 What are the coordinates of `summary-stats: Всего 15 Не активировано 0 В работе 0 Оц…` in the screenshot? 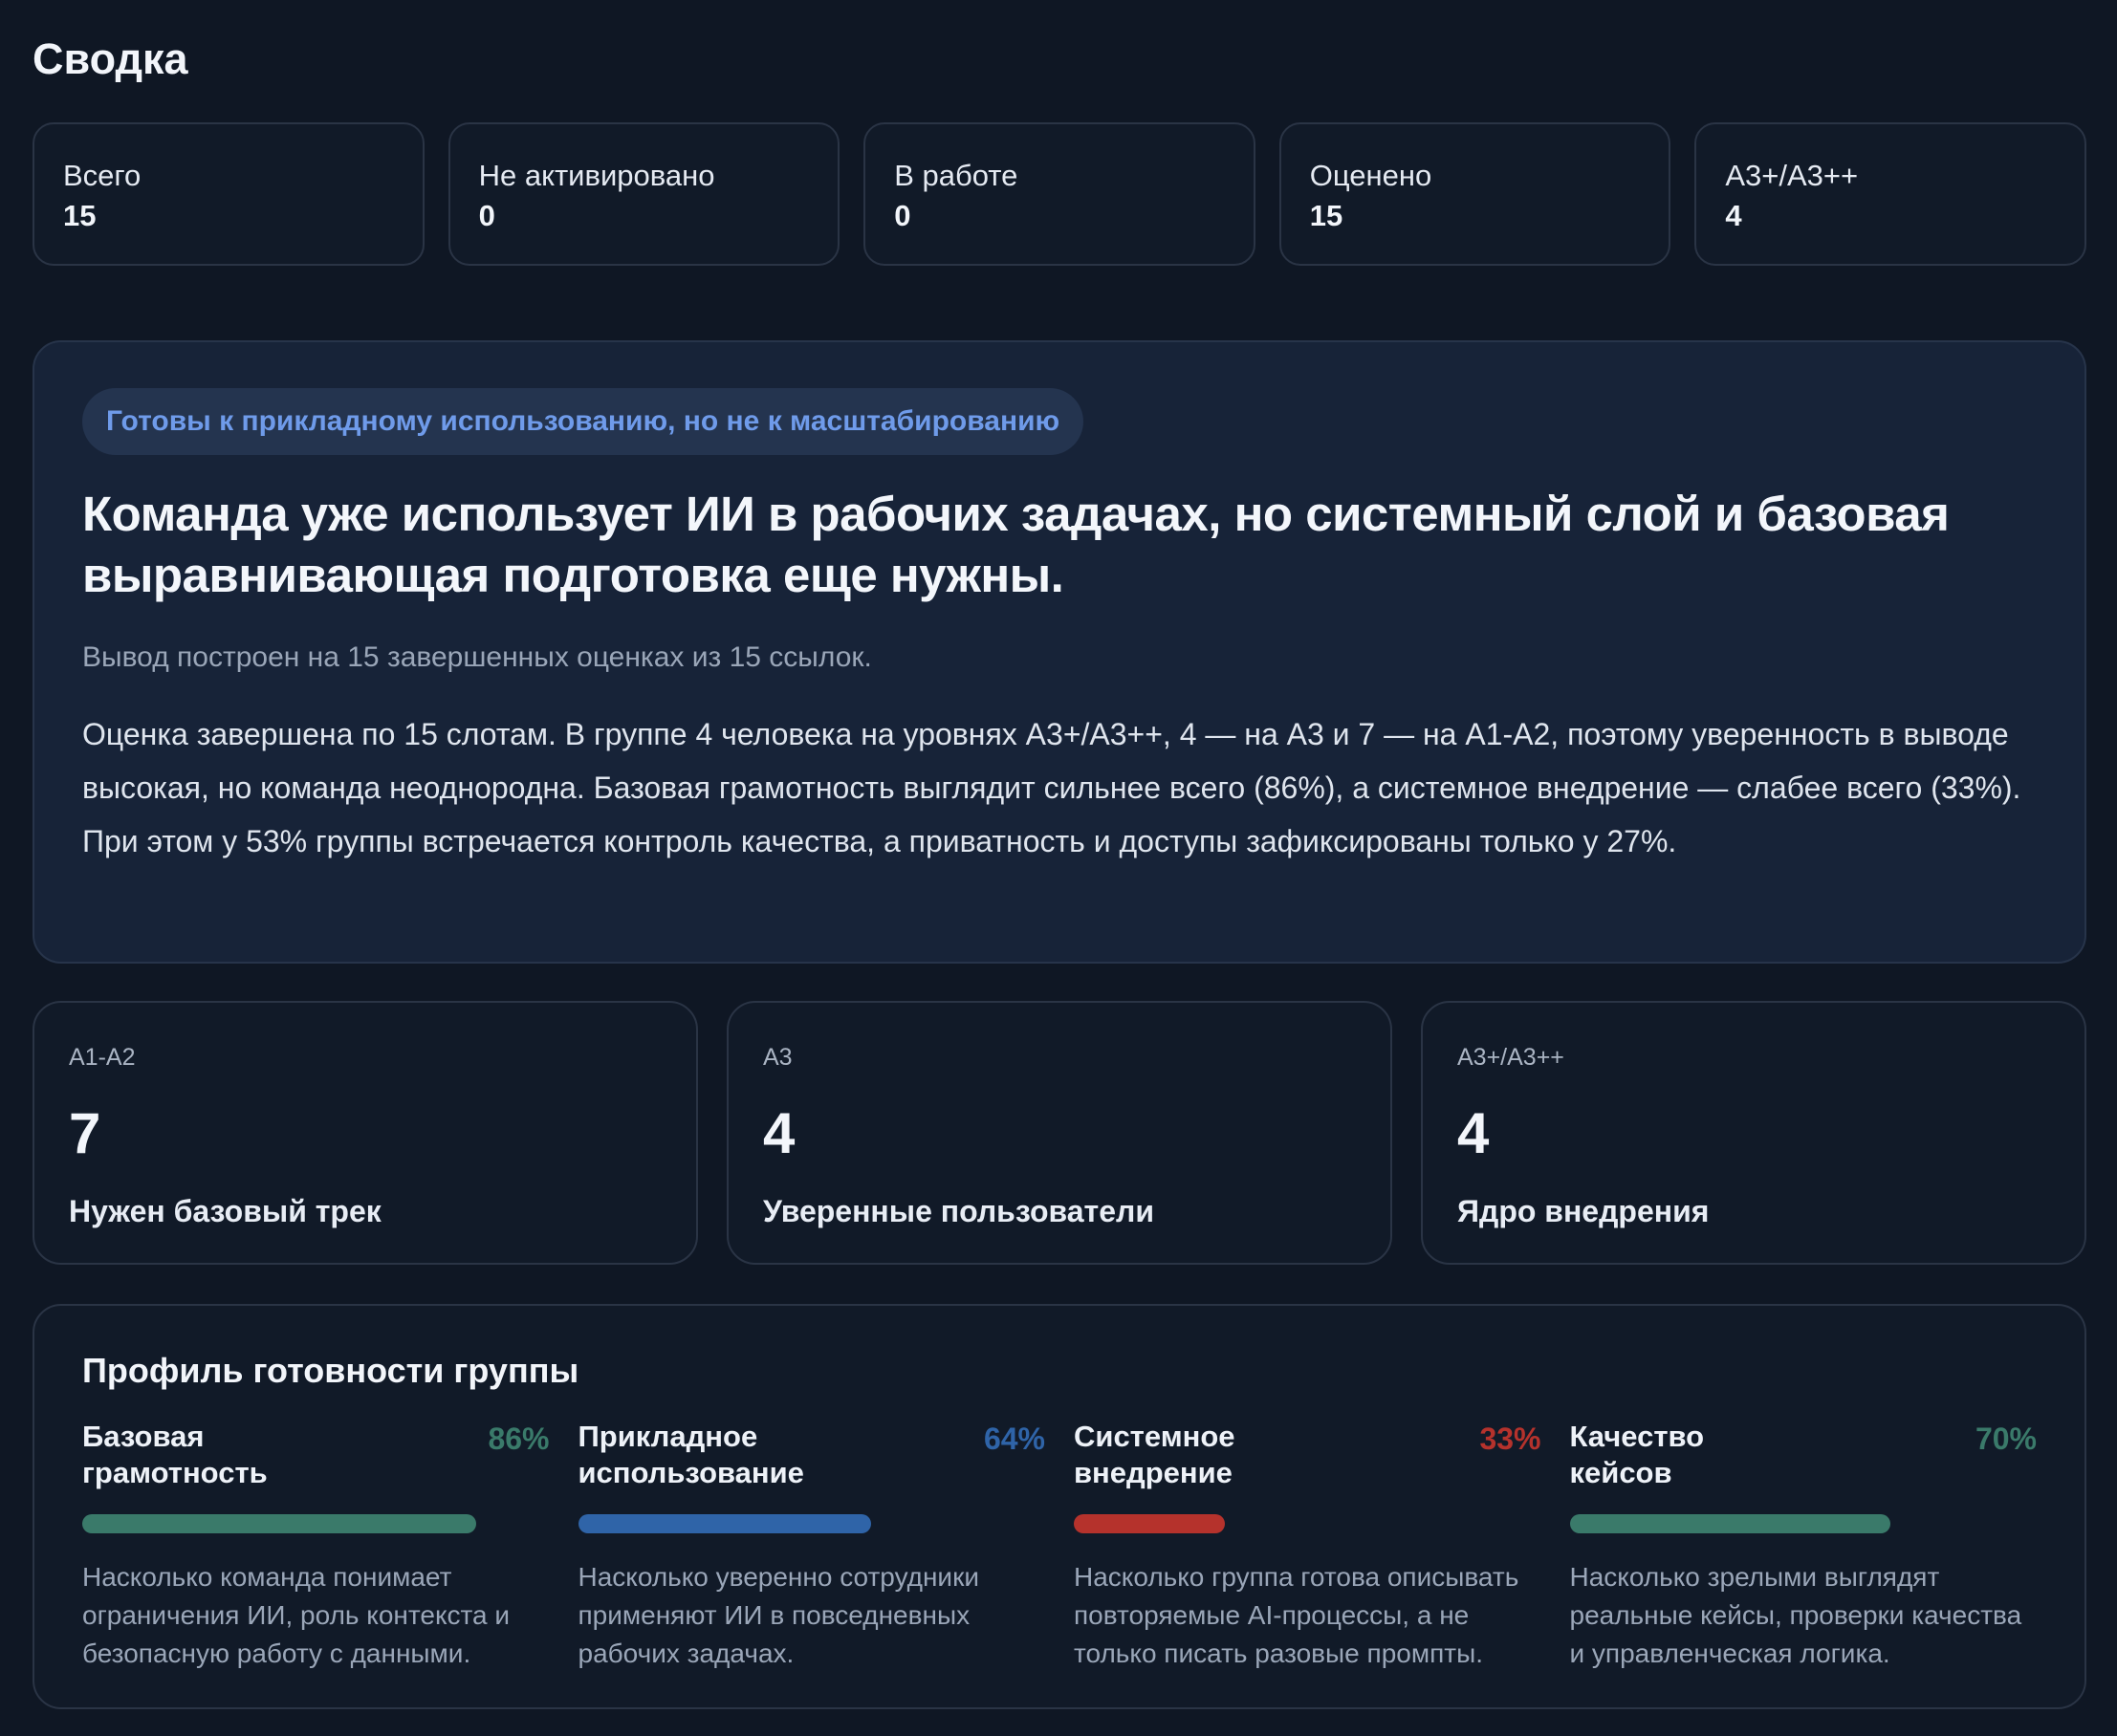 It's located at (1059, 194).